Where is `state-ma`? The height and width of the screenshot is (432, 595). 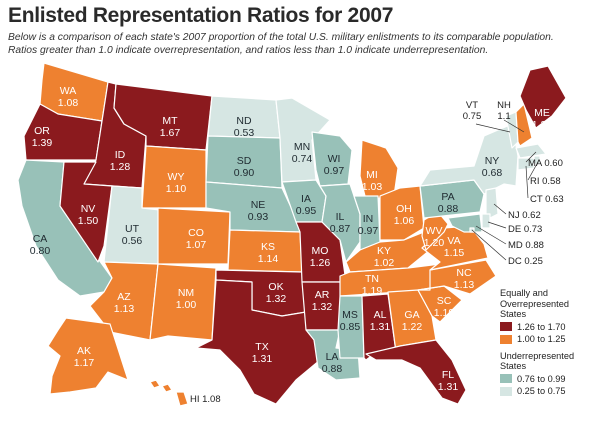
state-ma is located at coordinates (531, 151).